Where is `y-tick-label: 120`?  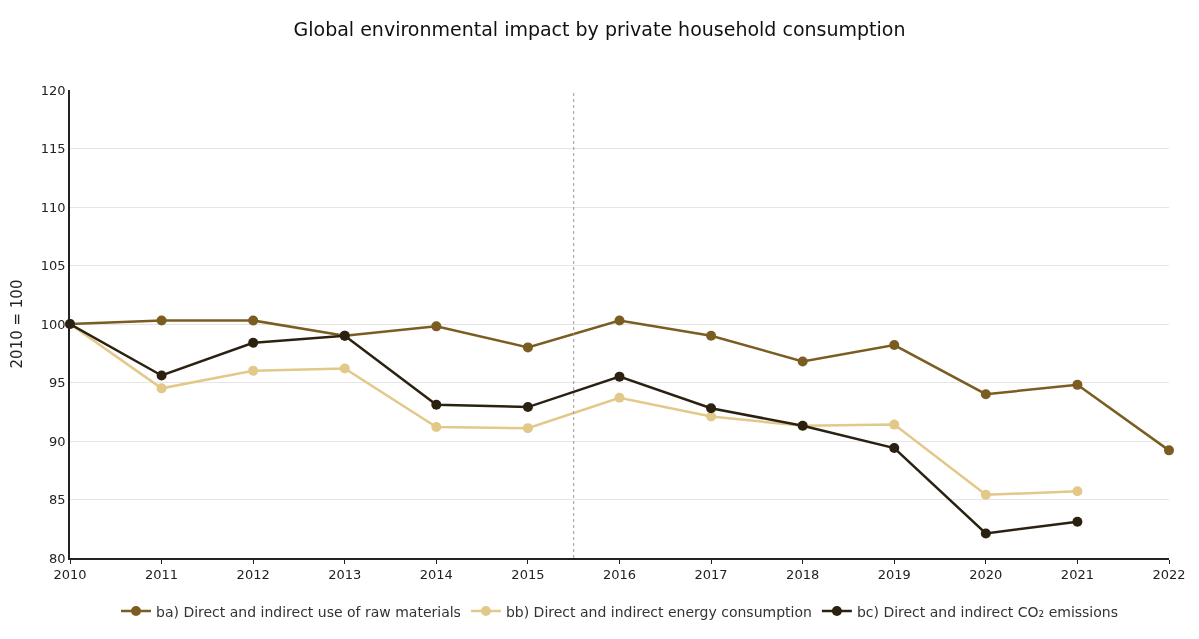
y-tick-label: 120 is located at coordinates (53, 90).